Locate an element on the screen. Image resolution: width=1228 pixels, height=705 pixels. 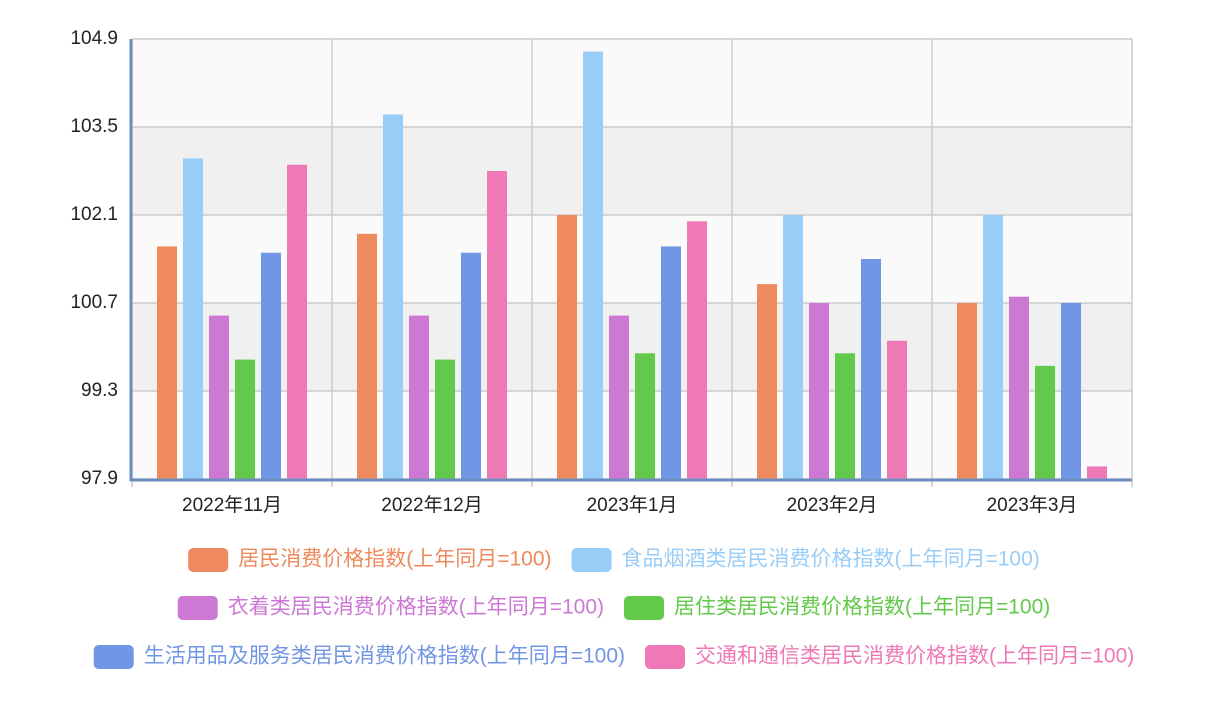
legend-item: 衣着类居民消费价格指数(上年同月=100) is located at coordinates (390, 608).